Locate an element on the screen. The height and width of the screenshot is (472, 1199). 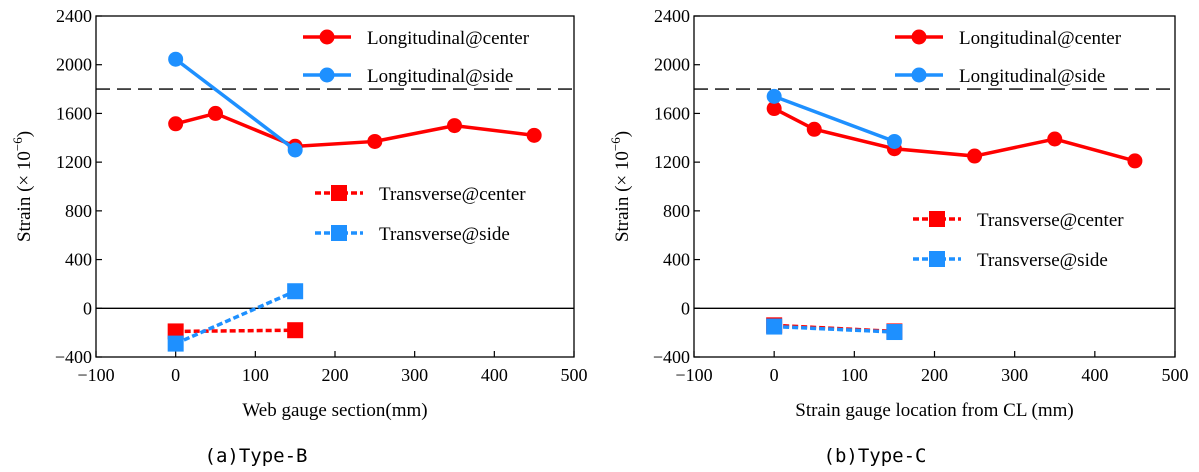
x-axis-label: Web gauge section(mm) is located at coordinates (334, 410).